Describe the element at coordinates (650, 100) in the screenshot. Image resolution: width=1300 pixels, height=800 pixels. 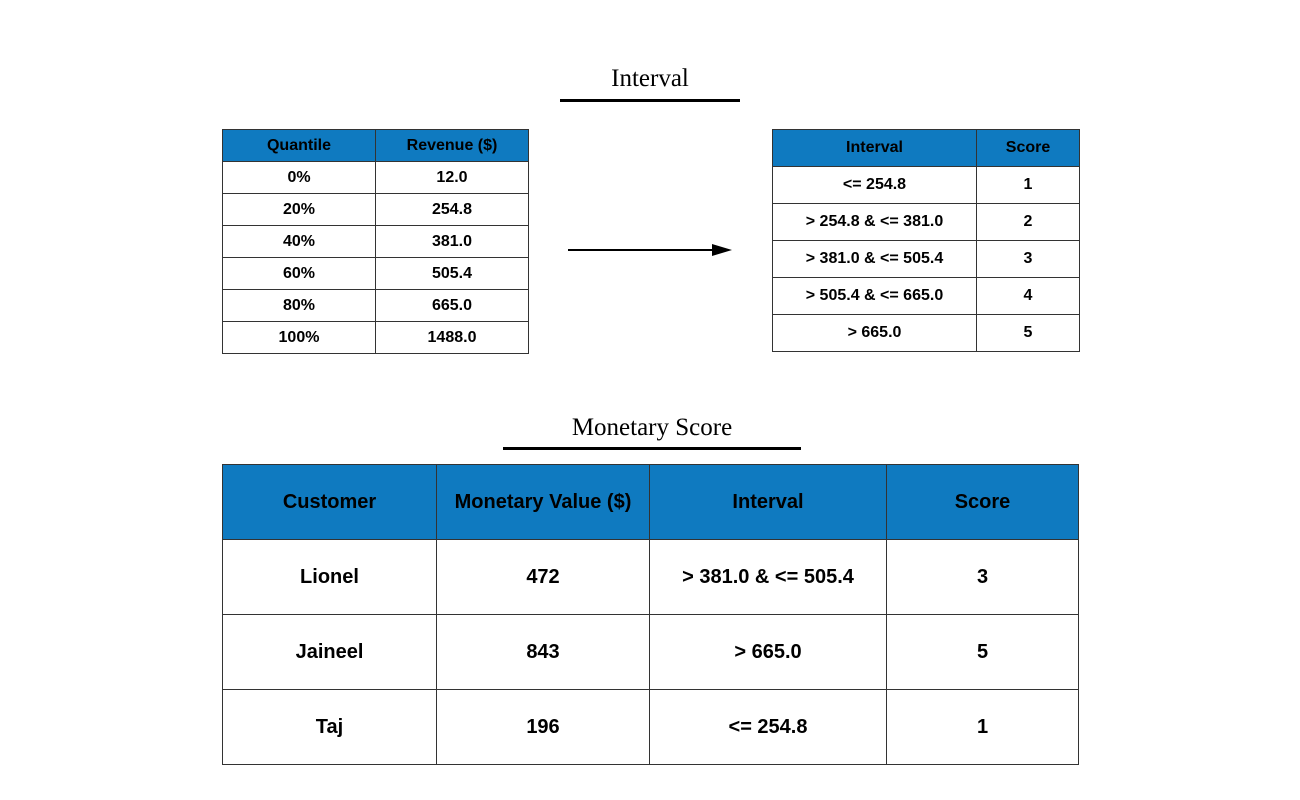
I see `interval-title-underline` at that location.